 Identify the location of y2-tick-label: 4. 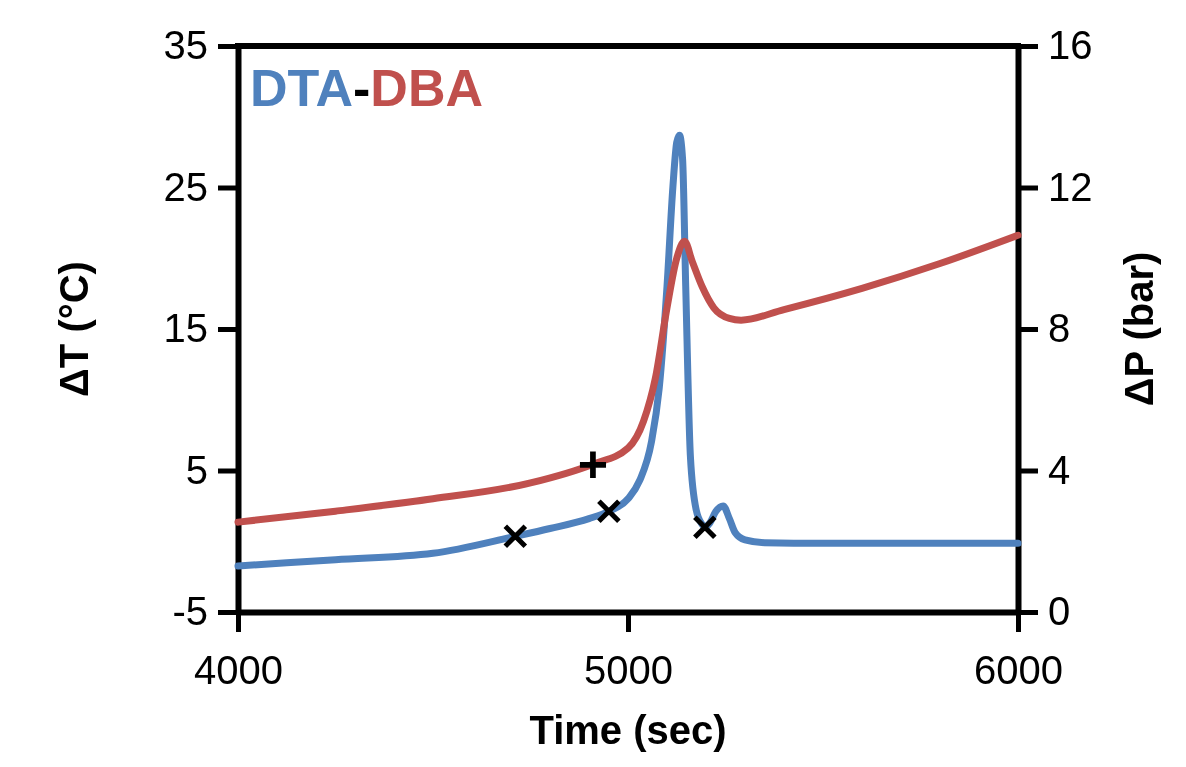
(1059, 469).